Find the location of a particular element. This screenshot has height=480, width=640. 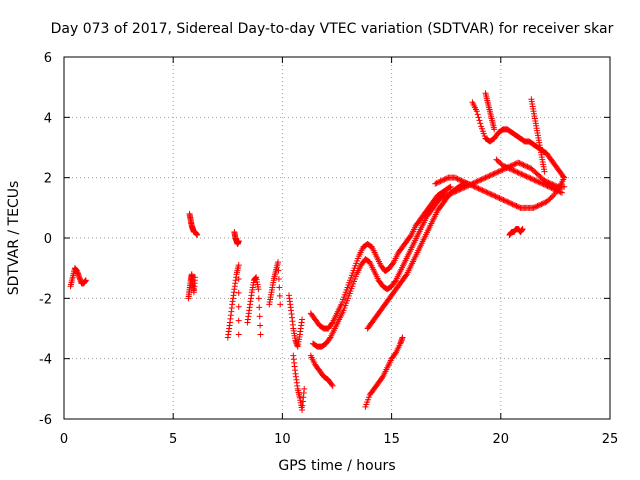

y-tick-label: -4 is located at coordinates (45, 360).